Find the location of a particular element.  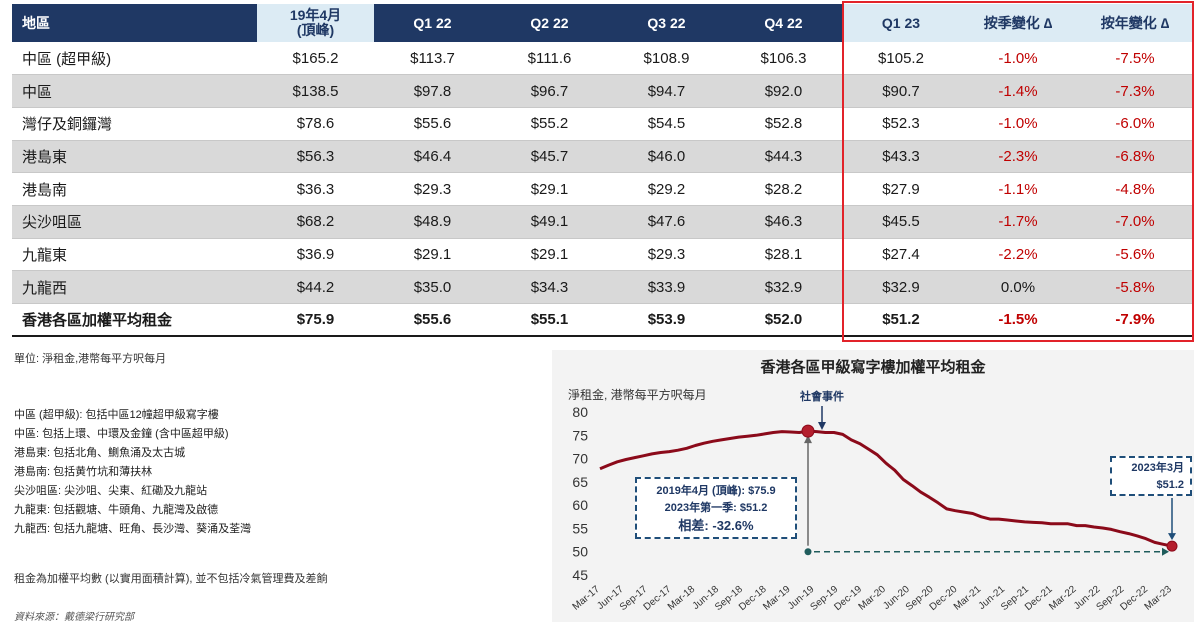

cell-q1-23: $32.9 is located at coordinates (901, 287).